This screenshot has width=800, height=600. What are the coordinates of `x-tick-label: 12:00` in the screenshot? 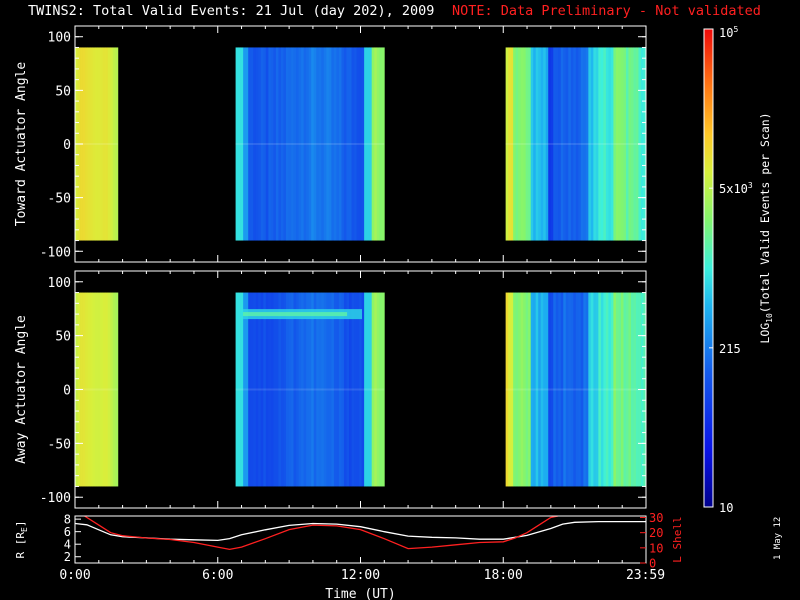 It's located at (360, 575).